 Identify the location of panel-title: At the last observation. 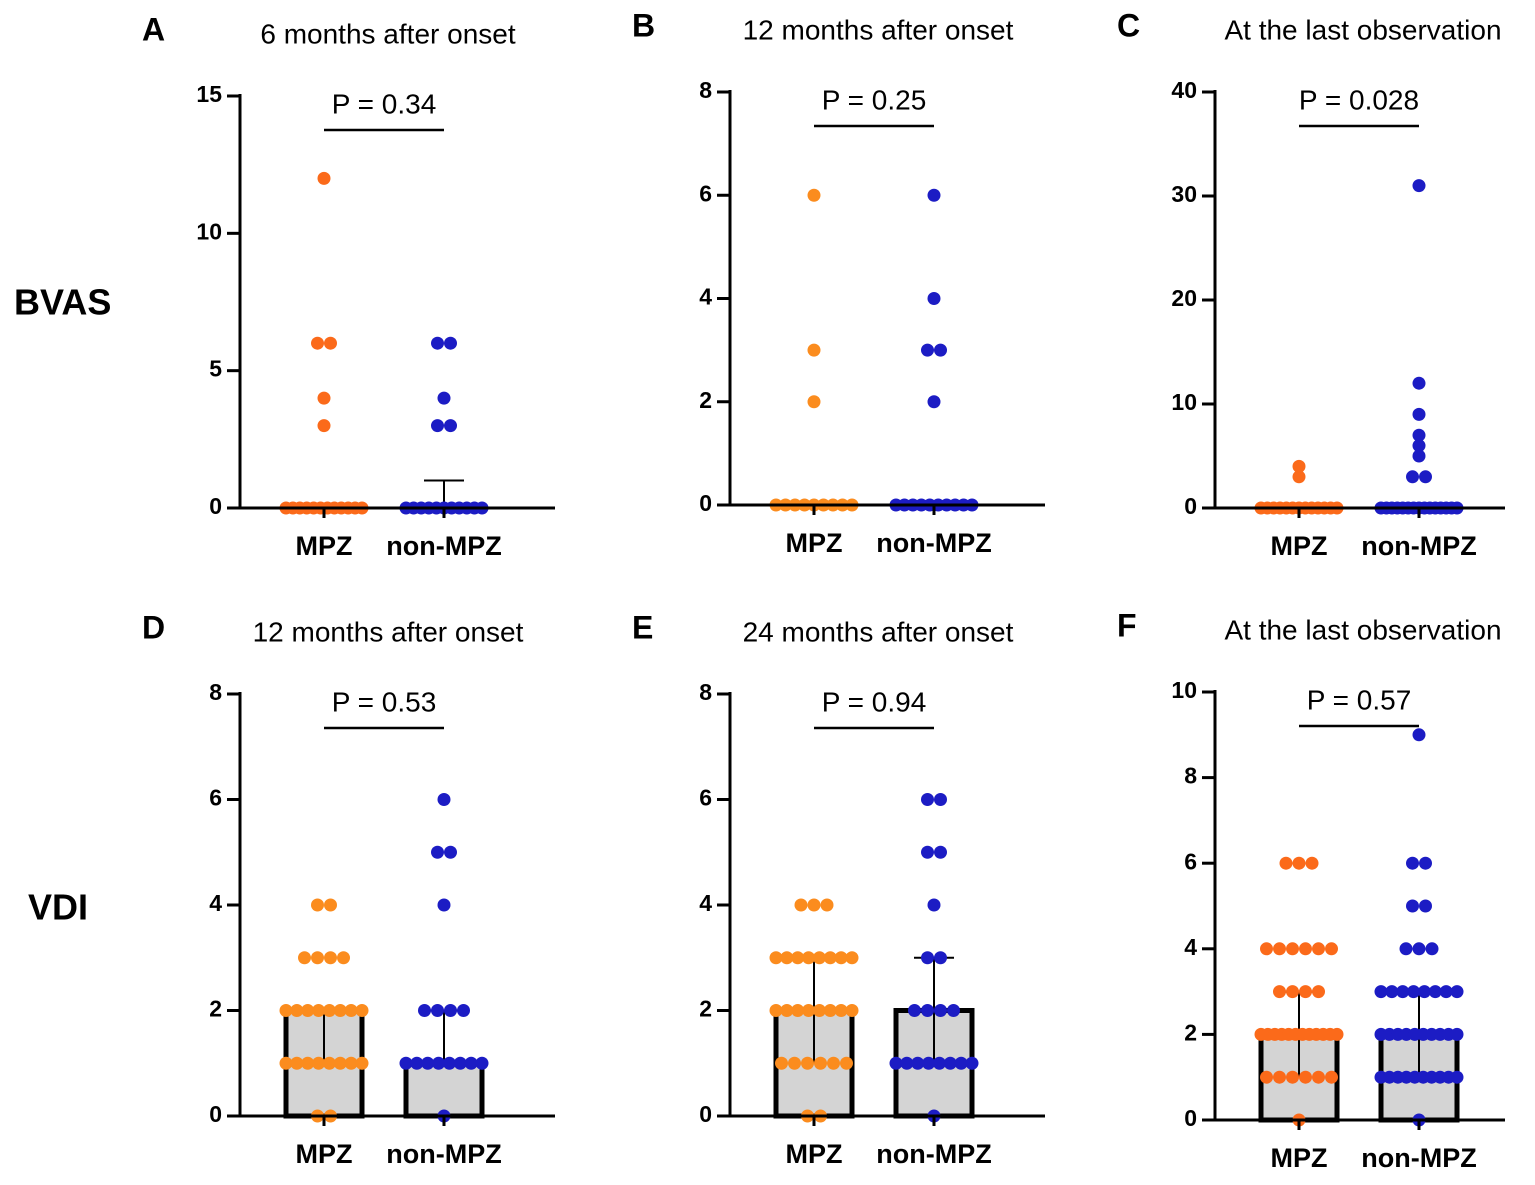
(1362, 29).